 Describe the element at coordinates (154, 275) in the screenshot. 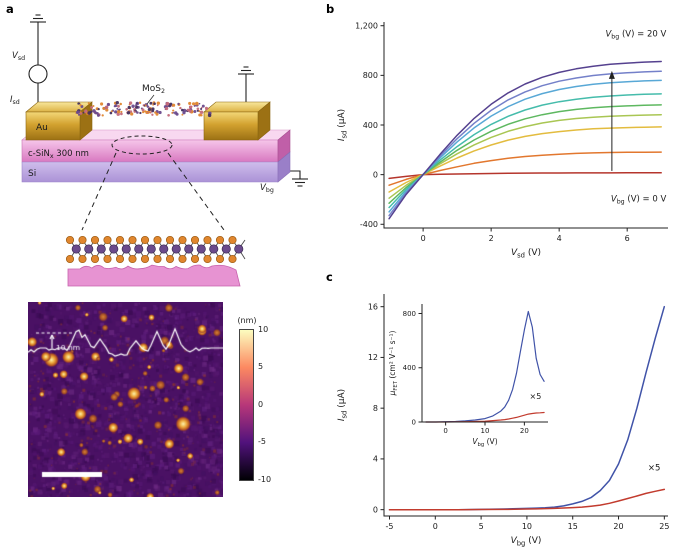

I see `rough-surface` at that location.